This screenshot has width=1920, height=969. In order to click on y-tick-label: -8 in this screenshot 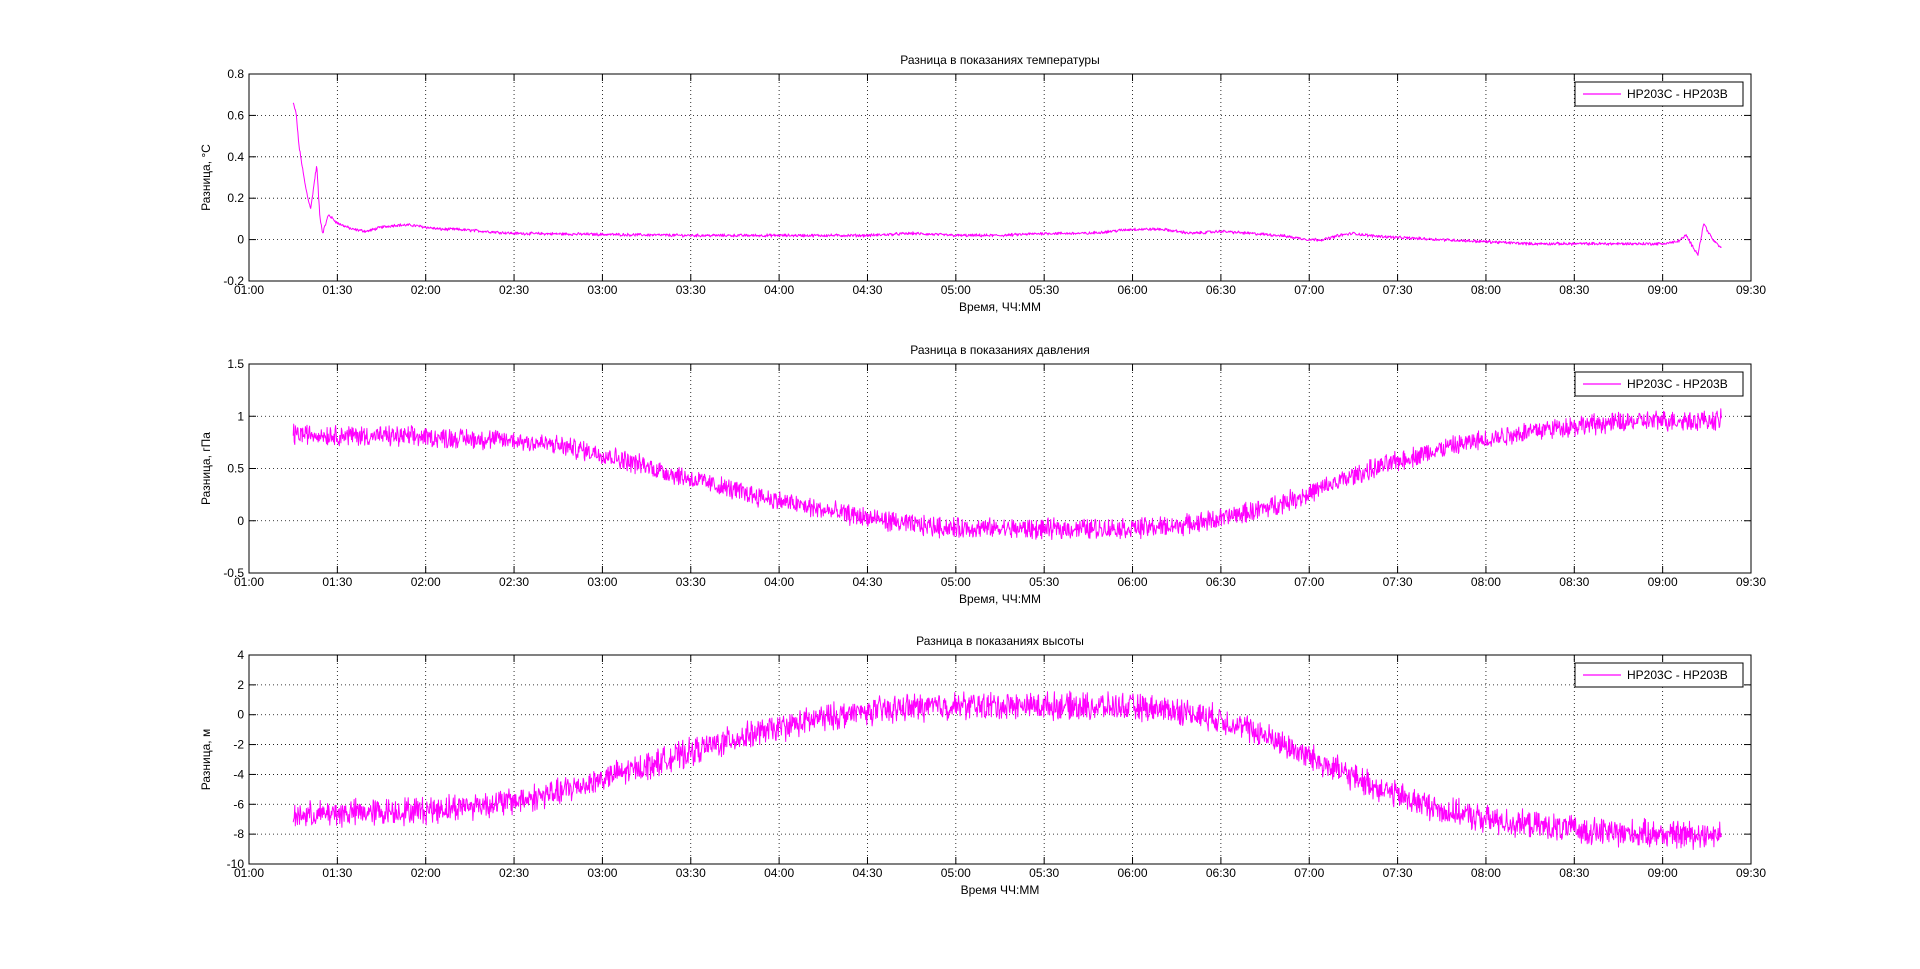, I will do `click(238, 834)`.